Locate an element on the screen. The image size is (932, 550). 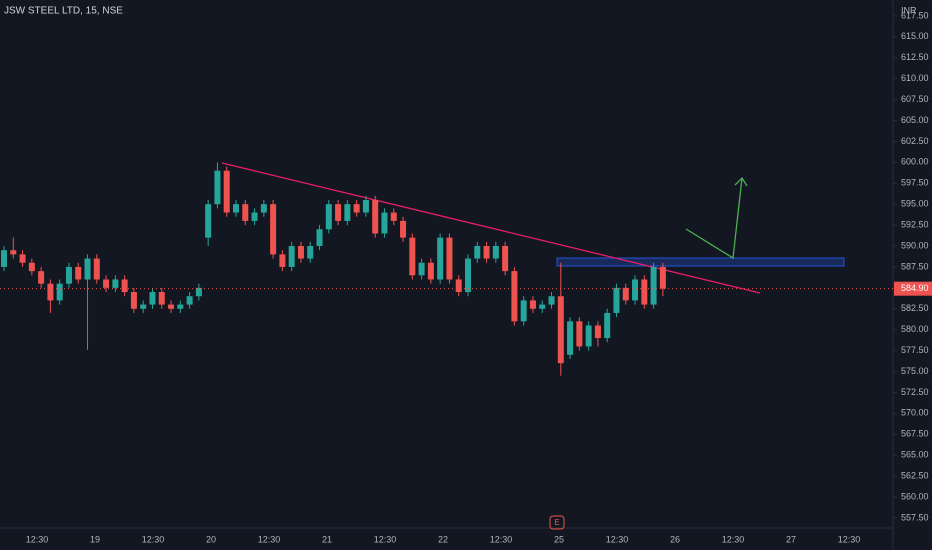
resistance-zone is located at coordinates (700, 262).